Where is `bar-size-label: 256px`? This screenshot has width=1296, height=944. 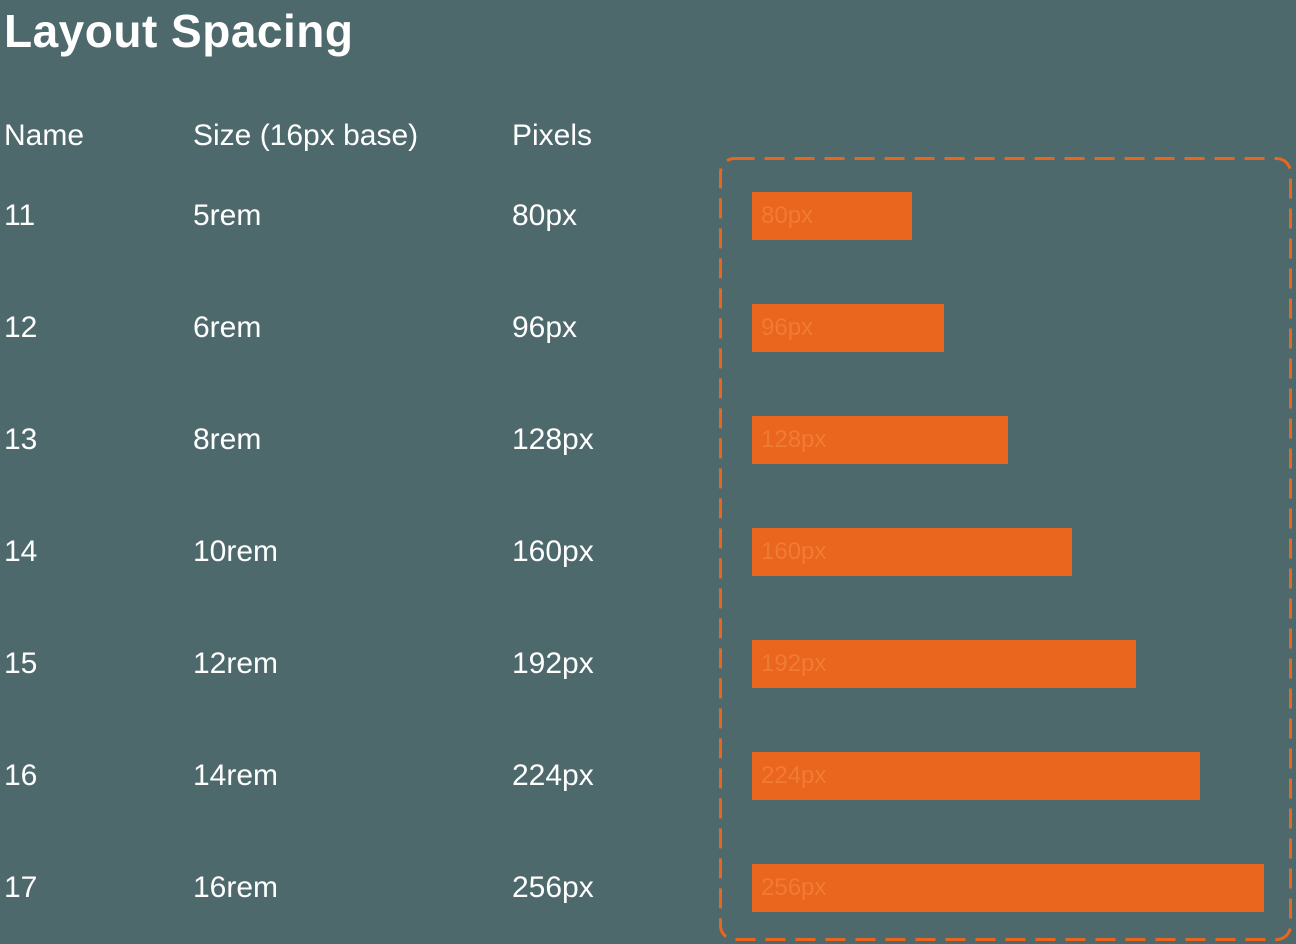
bar-size-label: 256px is located at coordinates (794, 887).